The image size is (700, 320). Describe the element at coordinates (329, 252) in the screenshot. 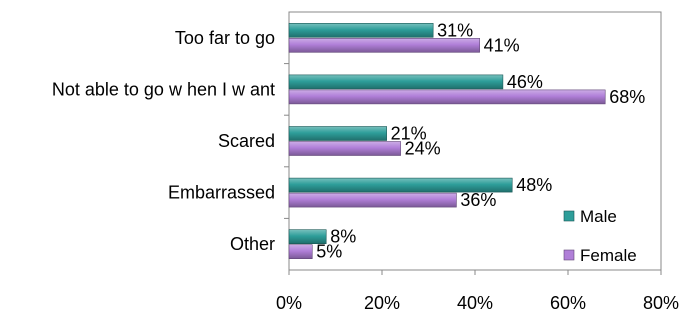

I see `data-label: 5%` at that location.